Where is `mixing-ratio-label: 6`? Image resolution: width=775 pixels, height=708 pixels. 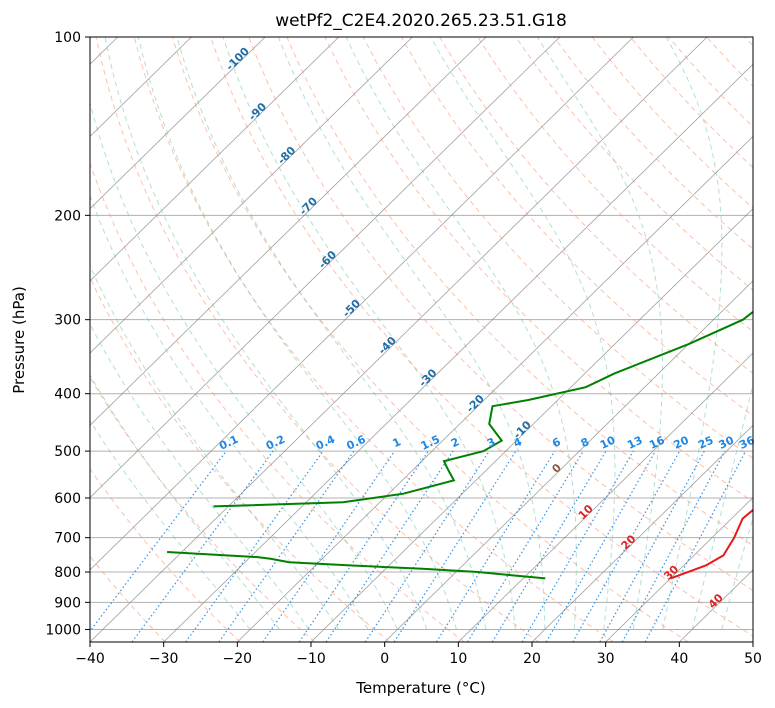
mixing-ratio-label: 6 is located at coordinates (556, 442).